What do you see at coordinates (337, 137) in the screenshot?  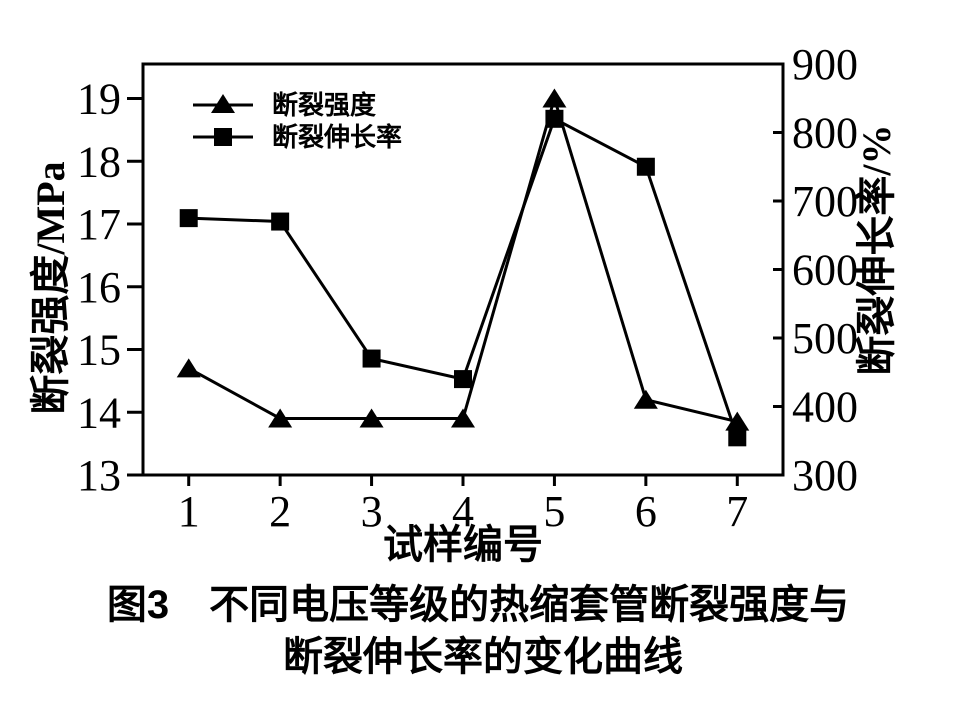 I see `legend-elongation-label: 断裂伸长率` at bounding box center [337, 137].